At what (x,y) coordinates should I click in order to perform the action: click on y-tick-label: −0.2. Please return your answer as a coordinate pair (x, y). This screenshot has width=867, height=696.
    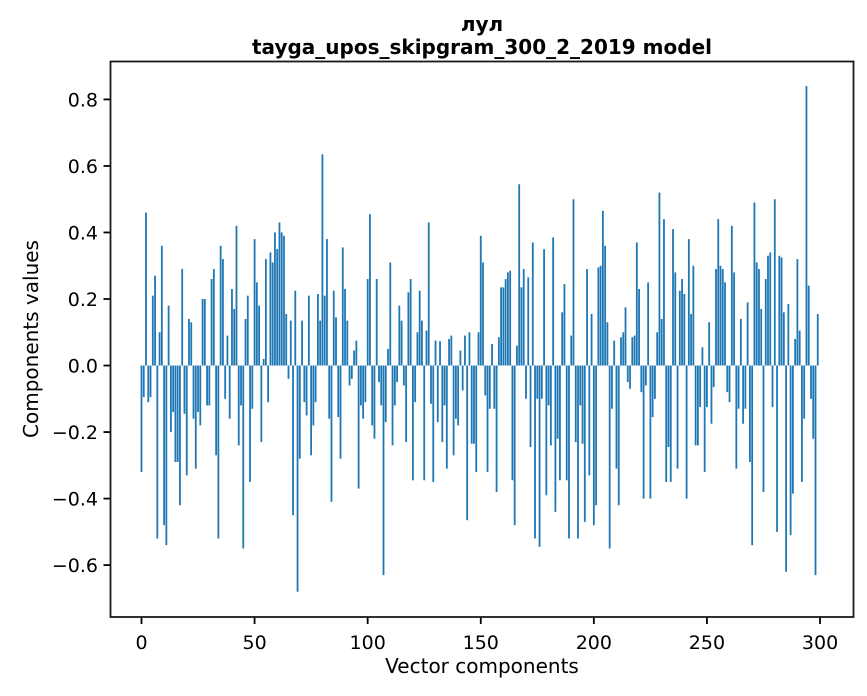
    Looking at the image, I should click on (75, 433).